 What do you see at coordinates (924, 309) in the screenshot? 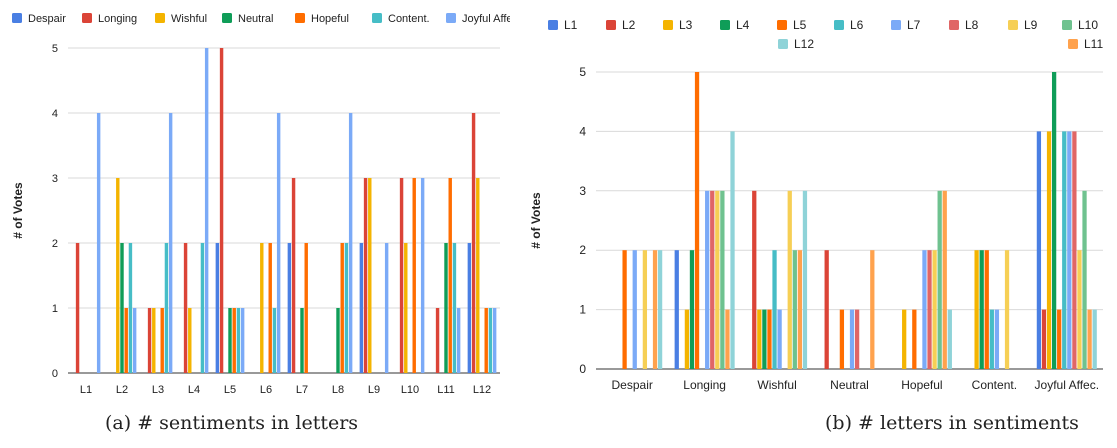
I see `chart-b-bar-hopeful-l7` at bounding box center [924, 309].